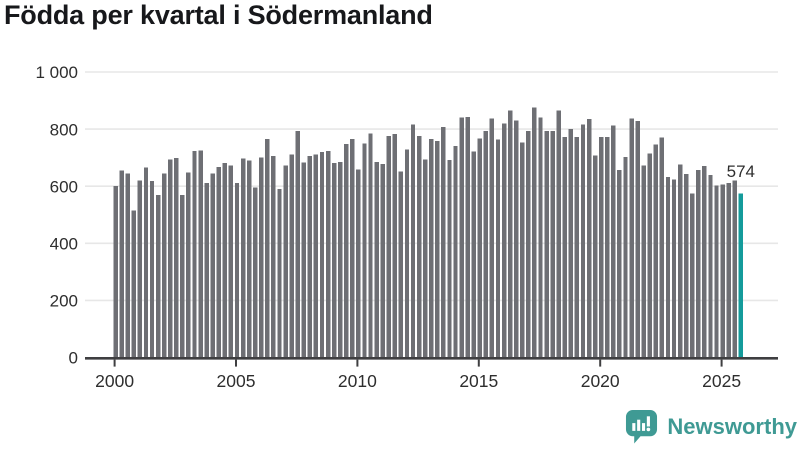 The height and width of the screenshot is (450, 800). Describe the element at coordinates (732, 426) in the screenshot. I see `brand-name: Newsworthy` at that location.